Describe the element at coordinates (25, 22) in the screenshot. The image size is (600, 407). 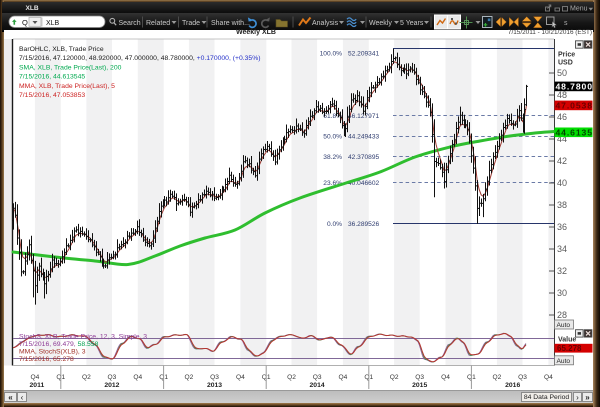
I see `svg-text: Q` at that location.